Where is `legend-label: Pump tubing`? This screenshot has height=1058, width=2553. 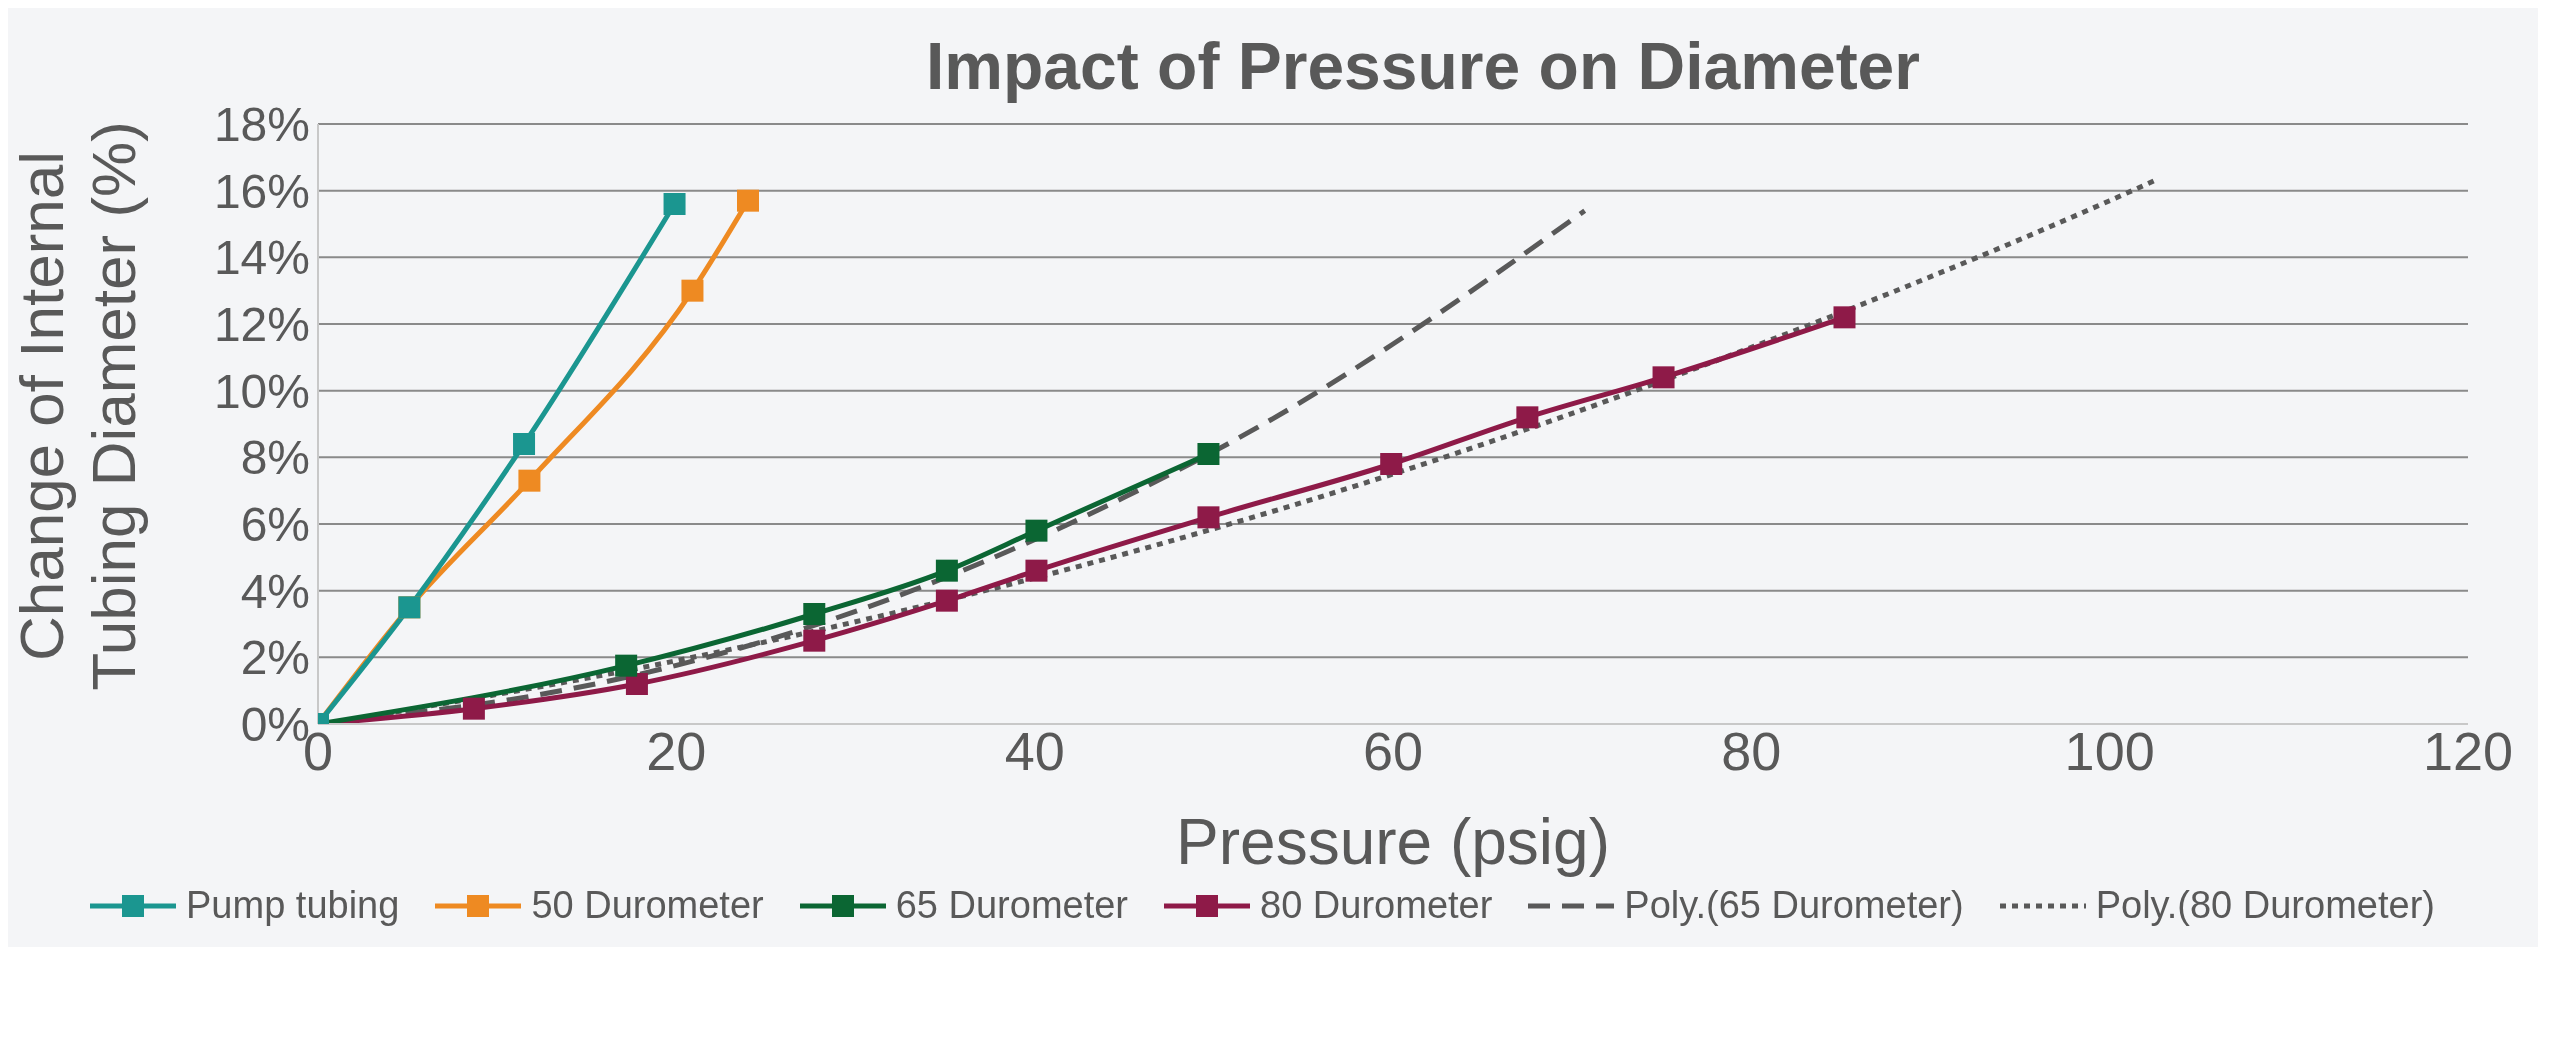
legend-label: Pump tubing is located at coordinates (293, 905).